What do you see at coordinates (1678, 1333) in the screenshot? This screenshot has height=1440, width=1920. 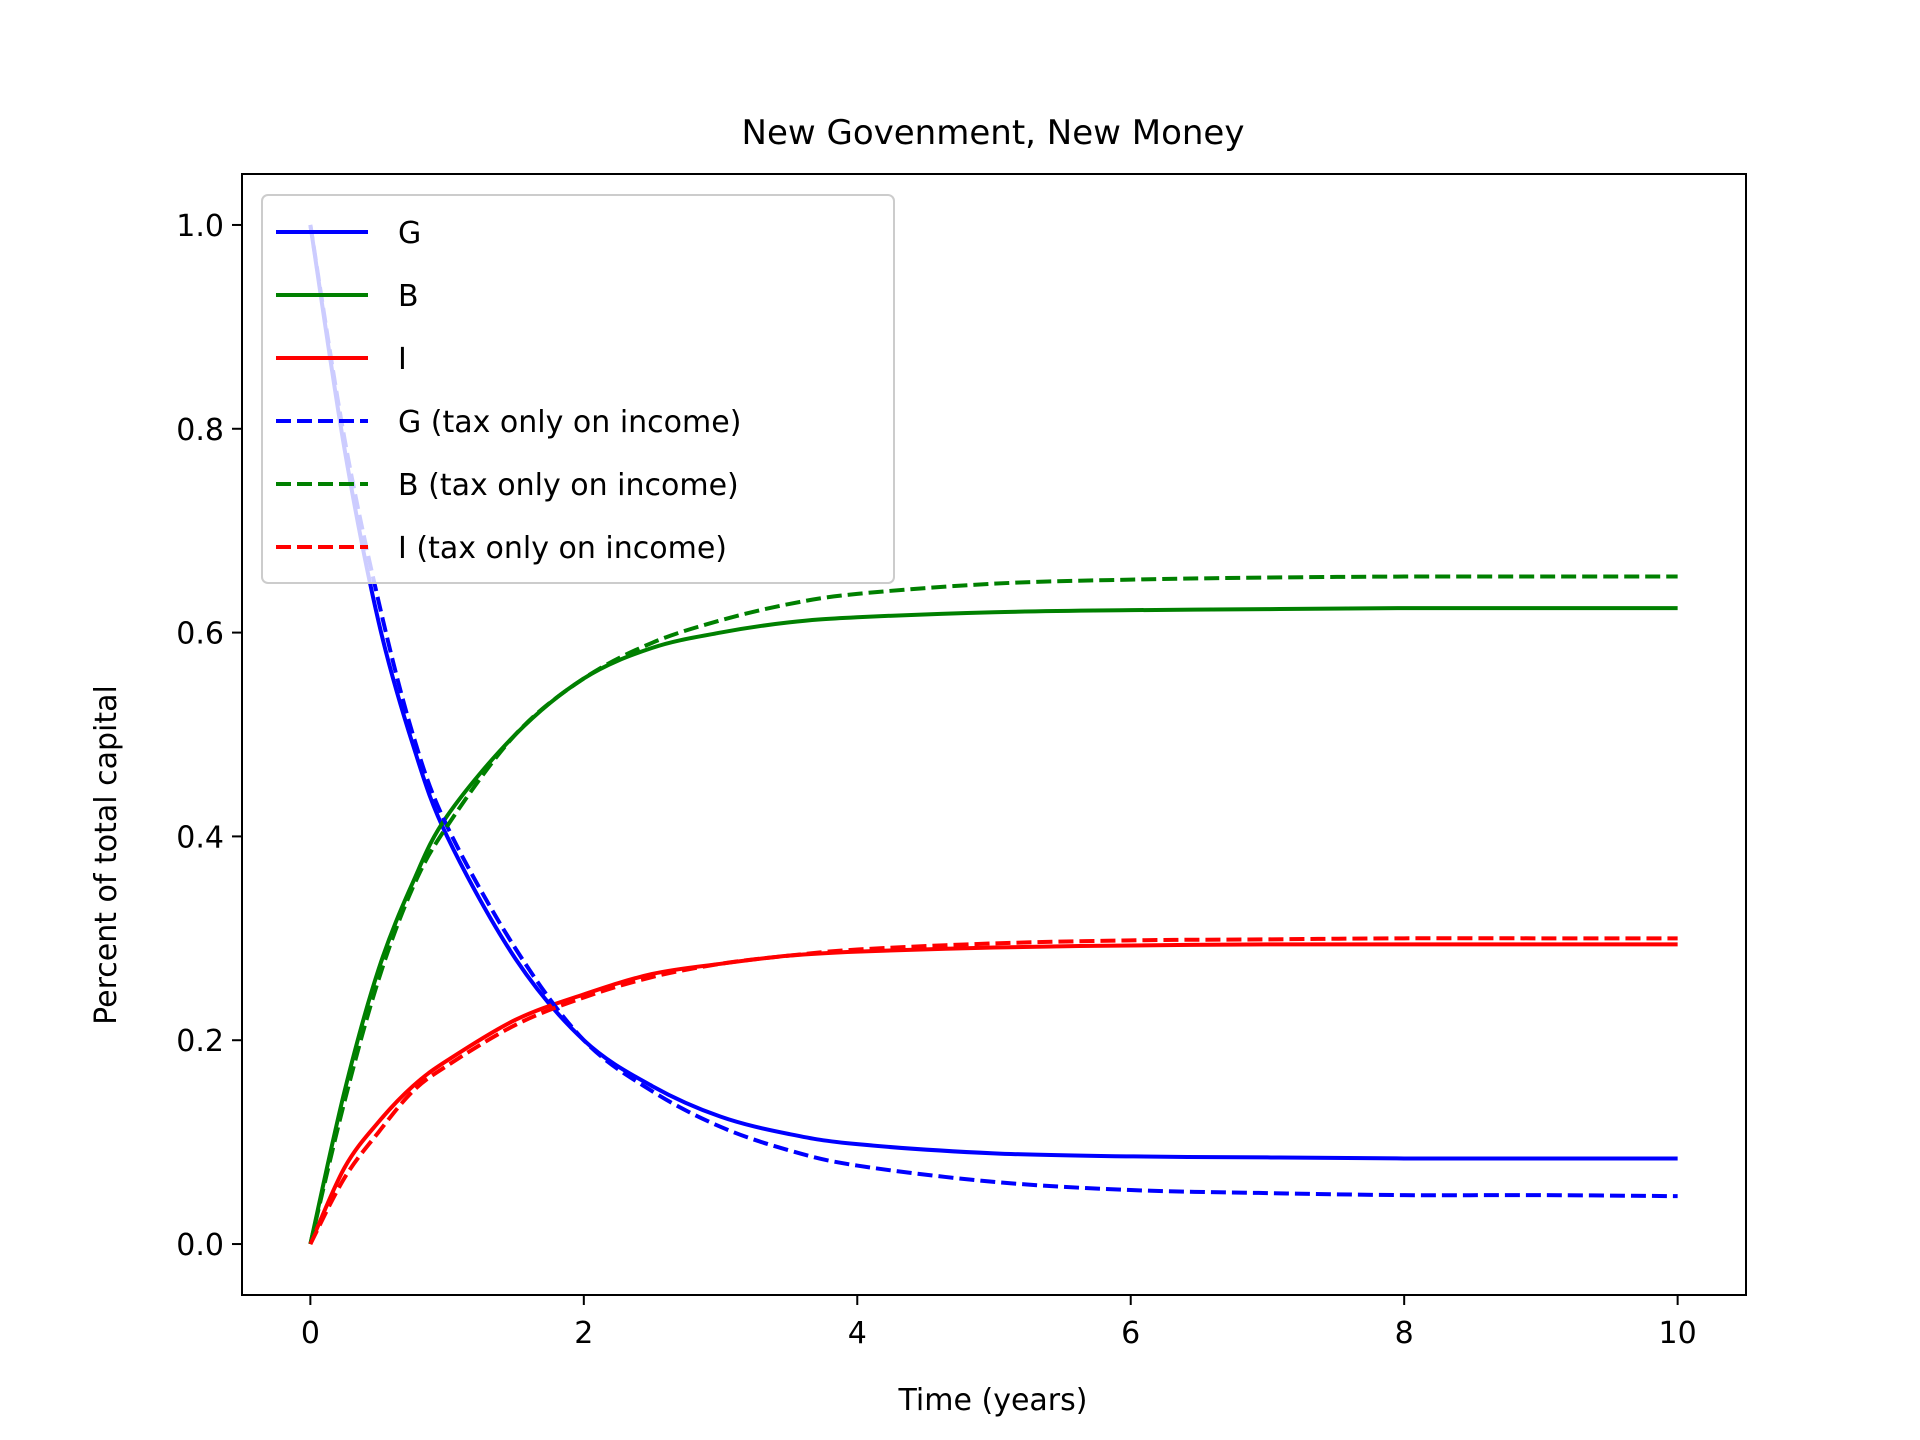 I see `x-tick-label: 10` at bounding box center [1678, 1333].